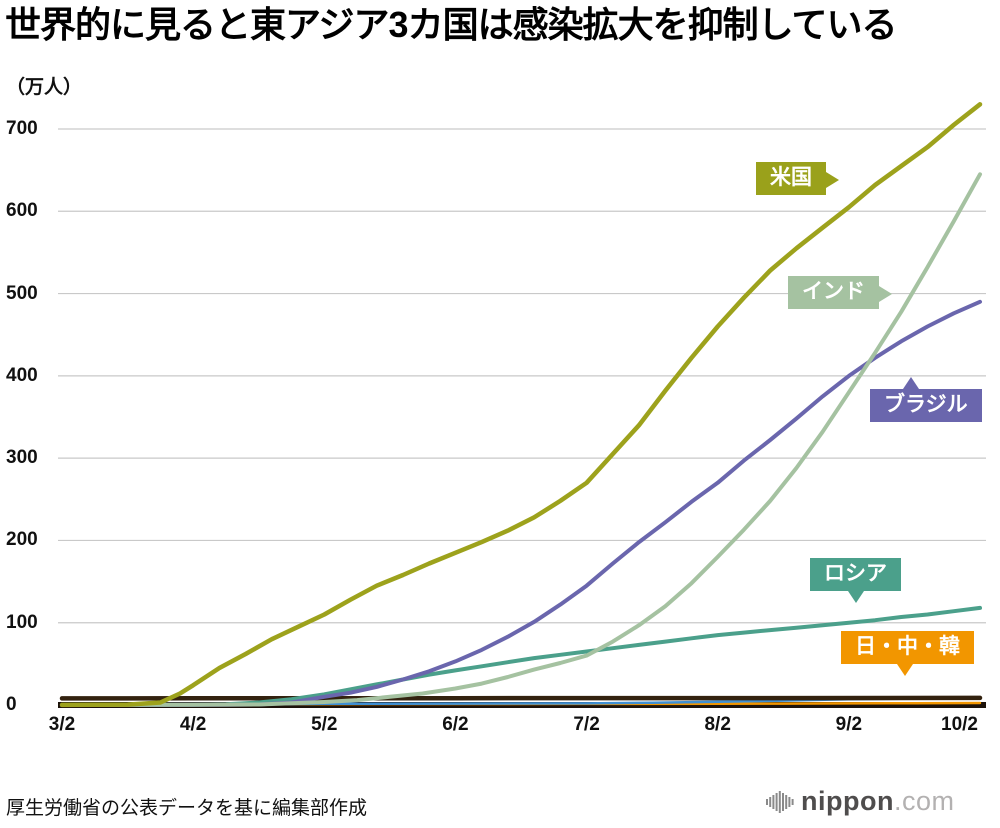 This screenshot has width=1000, height=828. I want to click on series-line-russia, so click(521, 656).